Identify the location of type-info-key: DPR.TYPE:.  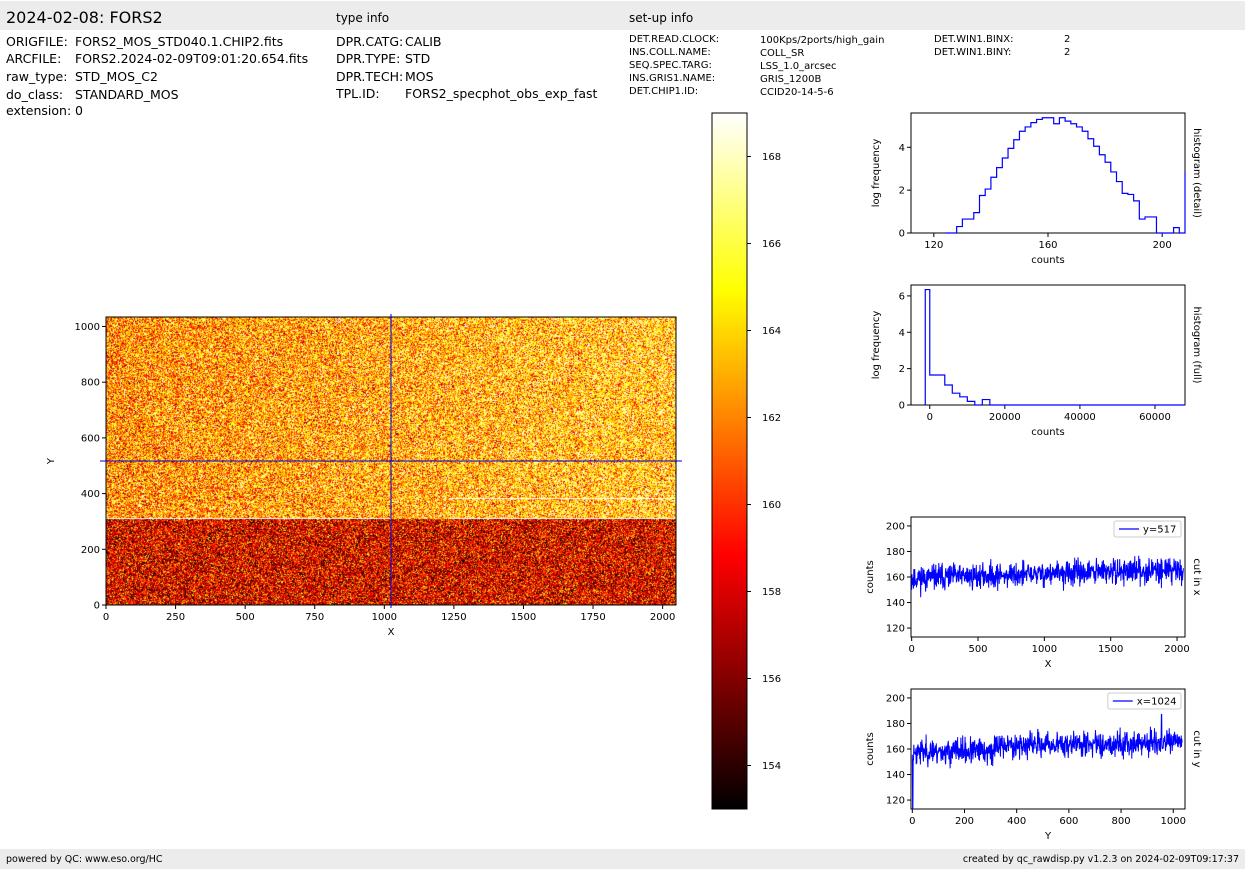
(368, 58).